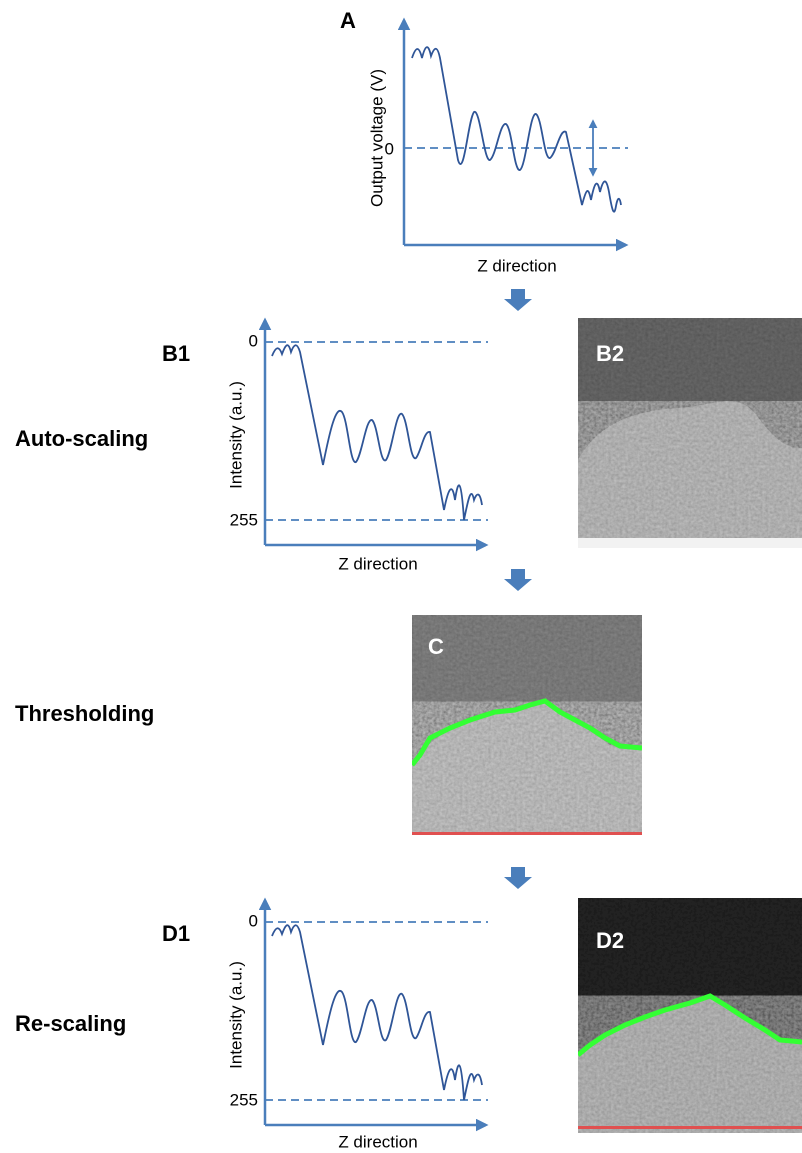 This screenshot has width=802, height=1153. I want to click on signal-curve, so click(516, 129).